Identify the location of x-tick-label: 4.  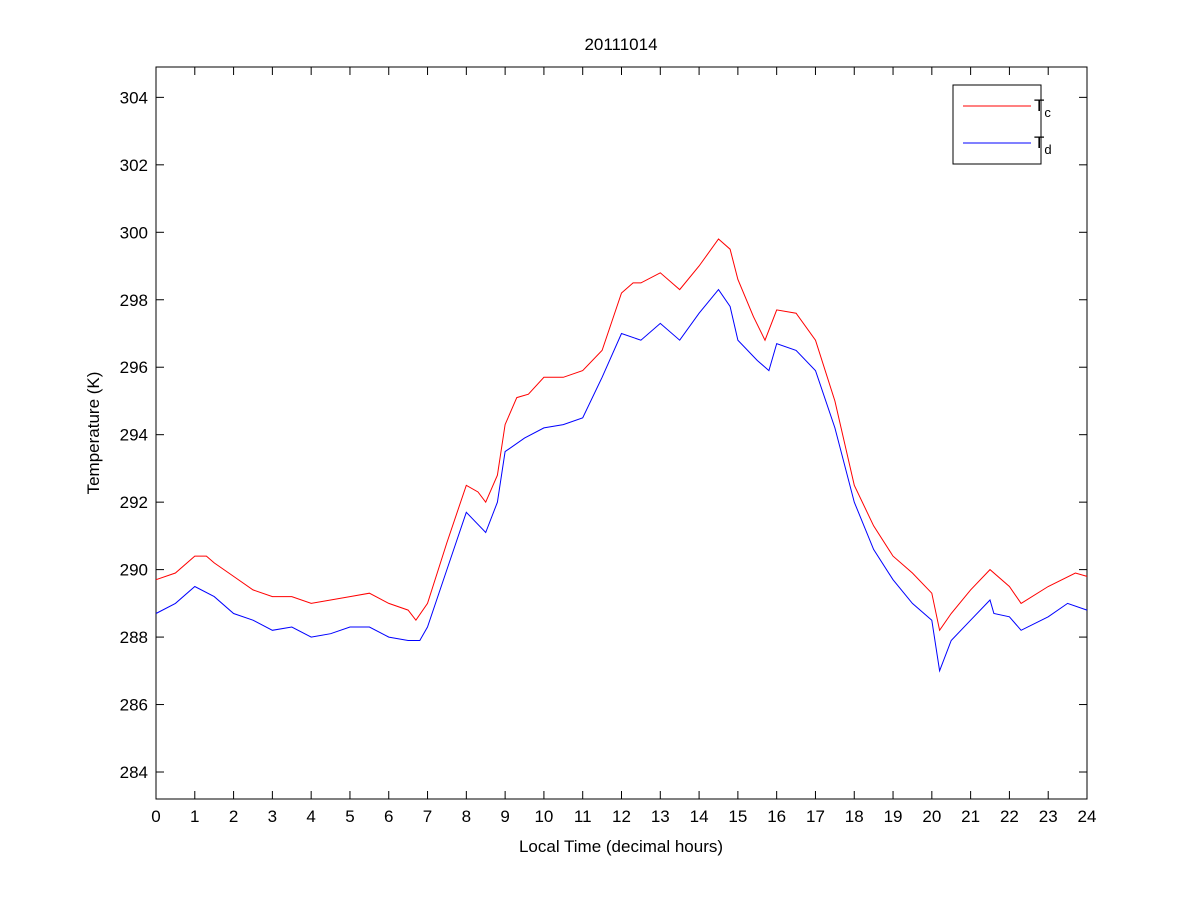
(310, 816).